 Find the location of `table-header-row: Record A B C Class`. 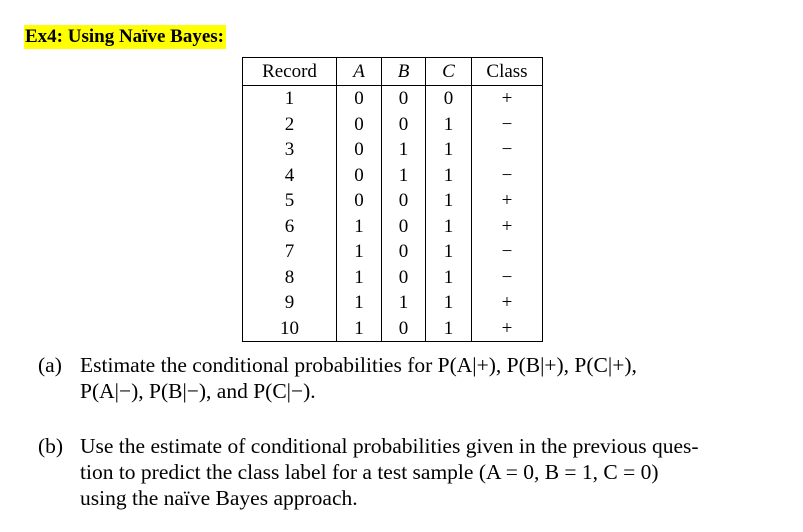

table-header-row: Record A B C Class is located at coordinates (392, 71).